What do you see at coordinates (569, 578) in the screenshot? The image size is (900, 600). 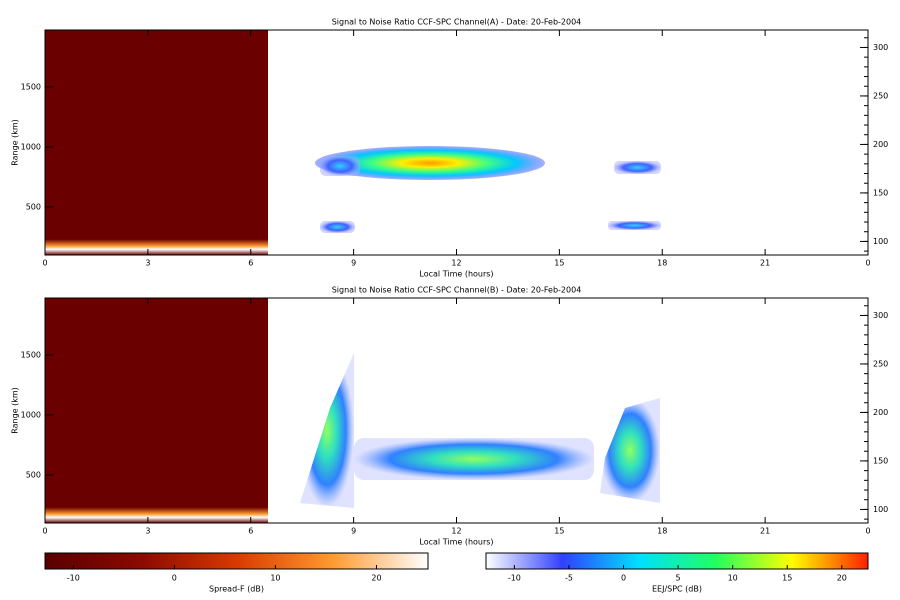 I see `colorbar-tick-label: -5` at bounding box center [569, 578].